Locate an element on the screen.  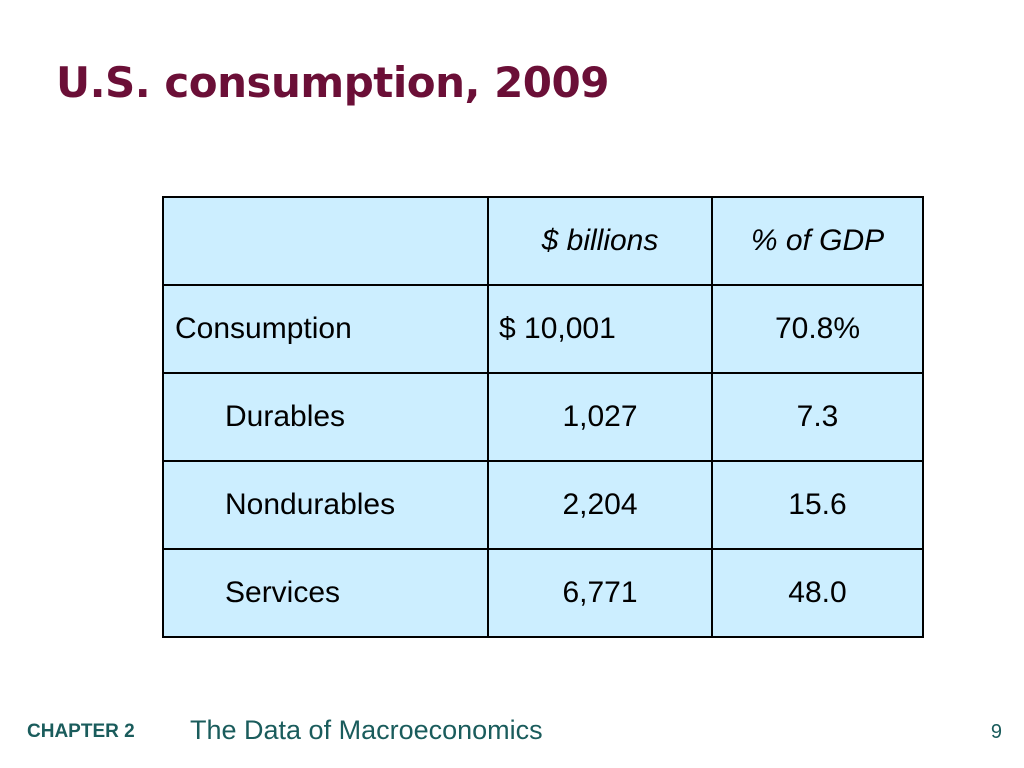
footer-book-title: The Data of Macroeconomics is located at coordinates (366, 730).